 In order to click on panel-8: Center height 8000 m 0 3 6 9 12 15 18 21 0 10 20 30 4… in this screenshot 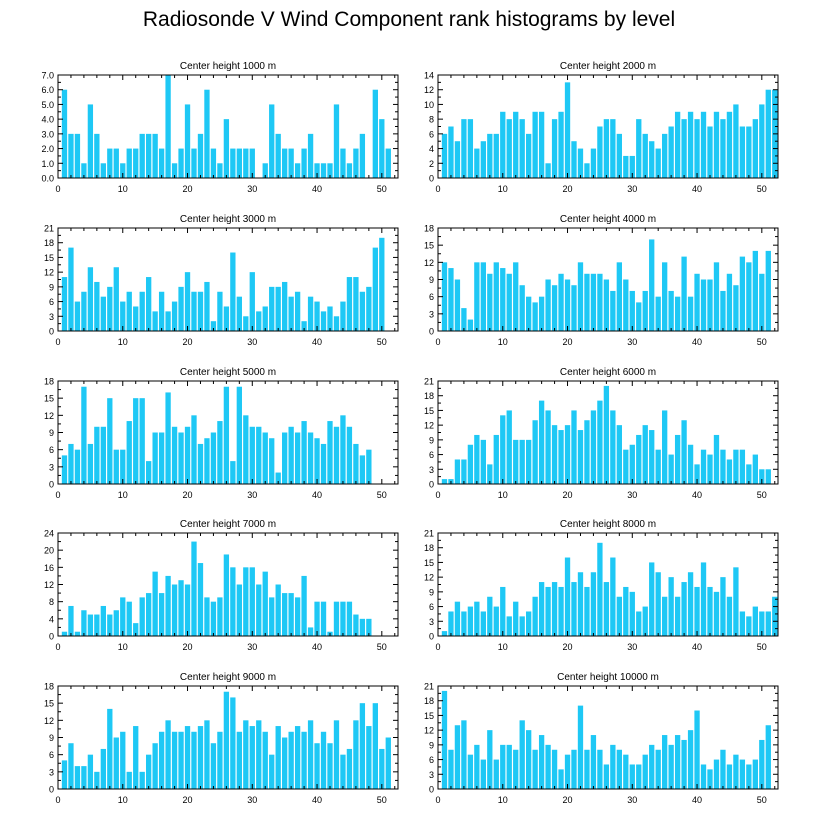, I will do `click(601, 585)`.